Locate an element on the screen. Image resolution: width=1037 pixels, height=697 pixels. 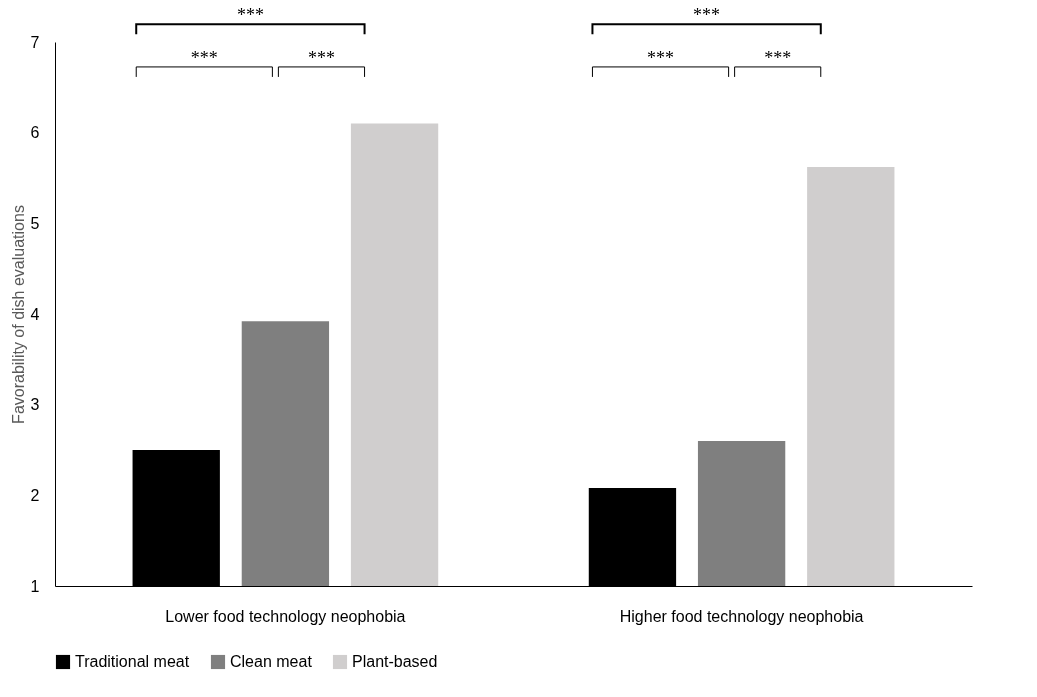
legend-label: Clean meat is located at coordinates (271, 661).